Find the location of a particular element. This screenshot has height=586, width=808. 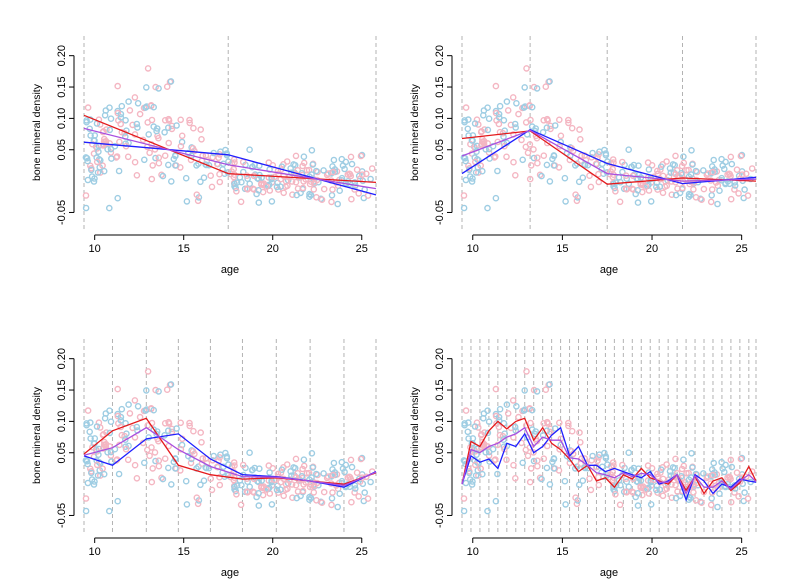

purple-fit-line is located at coordinates (609, 155).